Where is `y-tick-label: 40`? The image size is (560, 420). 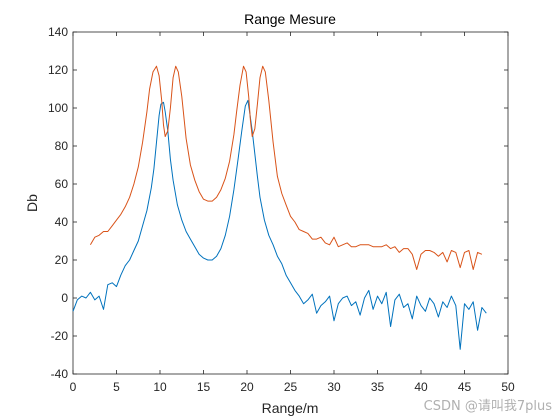
y-tick-label: 40 is located at coordinates (62, 222).